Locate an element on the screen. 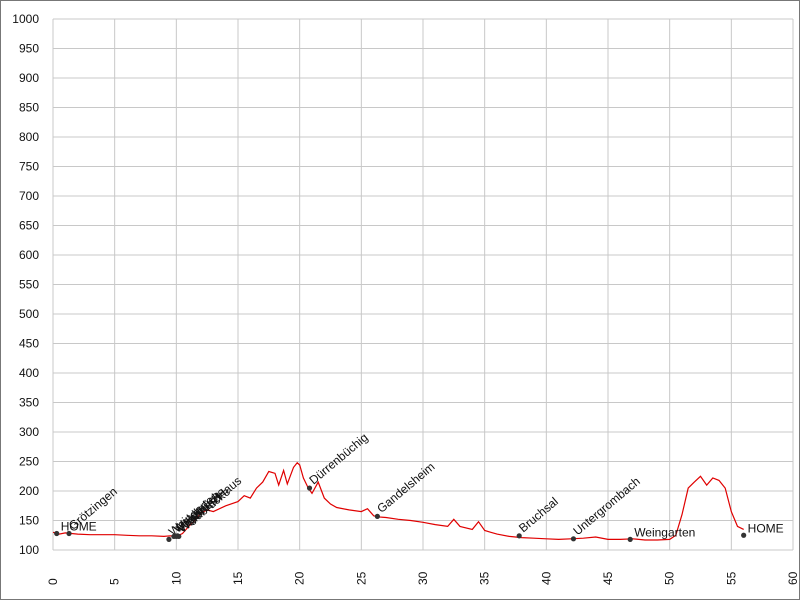 The width and height of the screenshot is (800, 604). y-tick-label: 1000 is located at coordinates (25, 19).